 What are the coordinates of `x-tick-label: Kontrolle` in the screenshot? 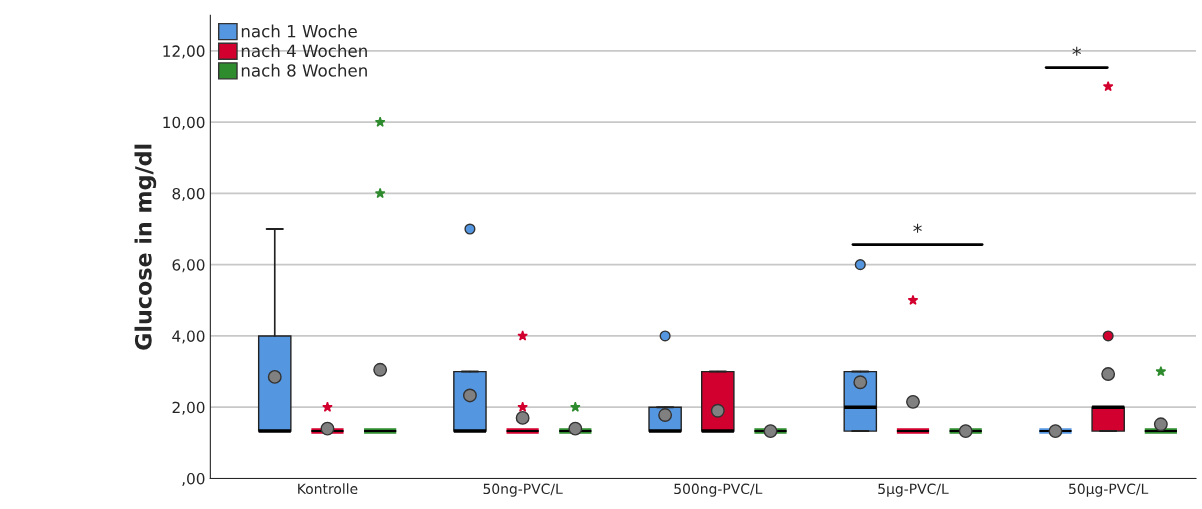 It's located at (328, 489).